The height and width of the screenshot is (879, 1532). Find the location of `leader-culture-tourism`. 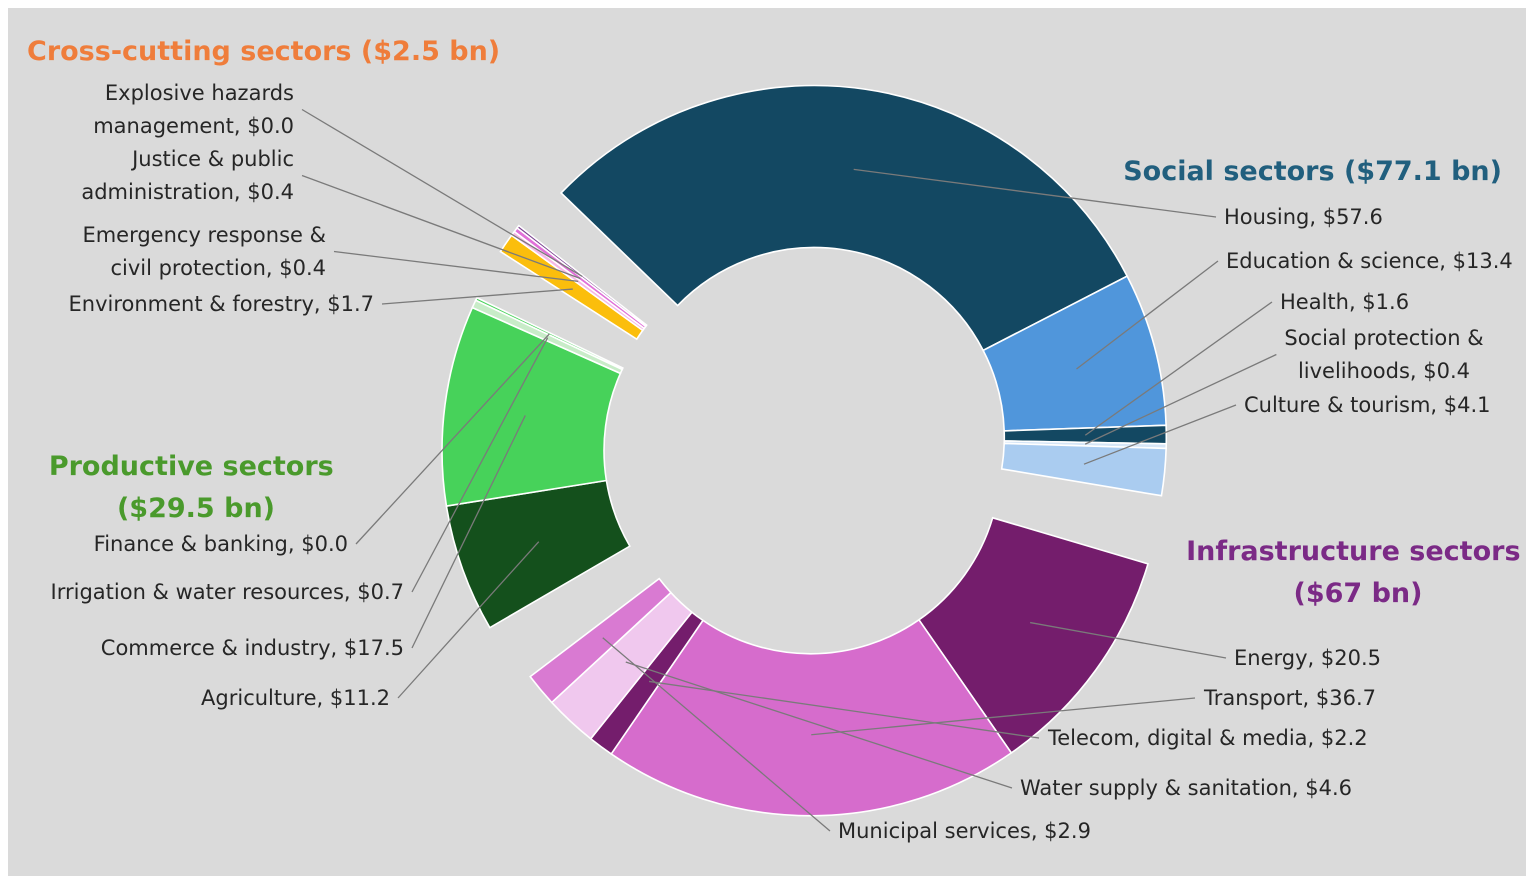

leader-culture-tourism is located at coordinates (1160, 434).